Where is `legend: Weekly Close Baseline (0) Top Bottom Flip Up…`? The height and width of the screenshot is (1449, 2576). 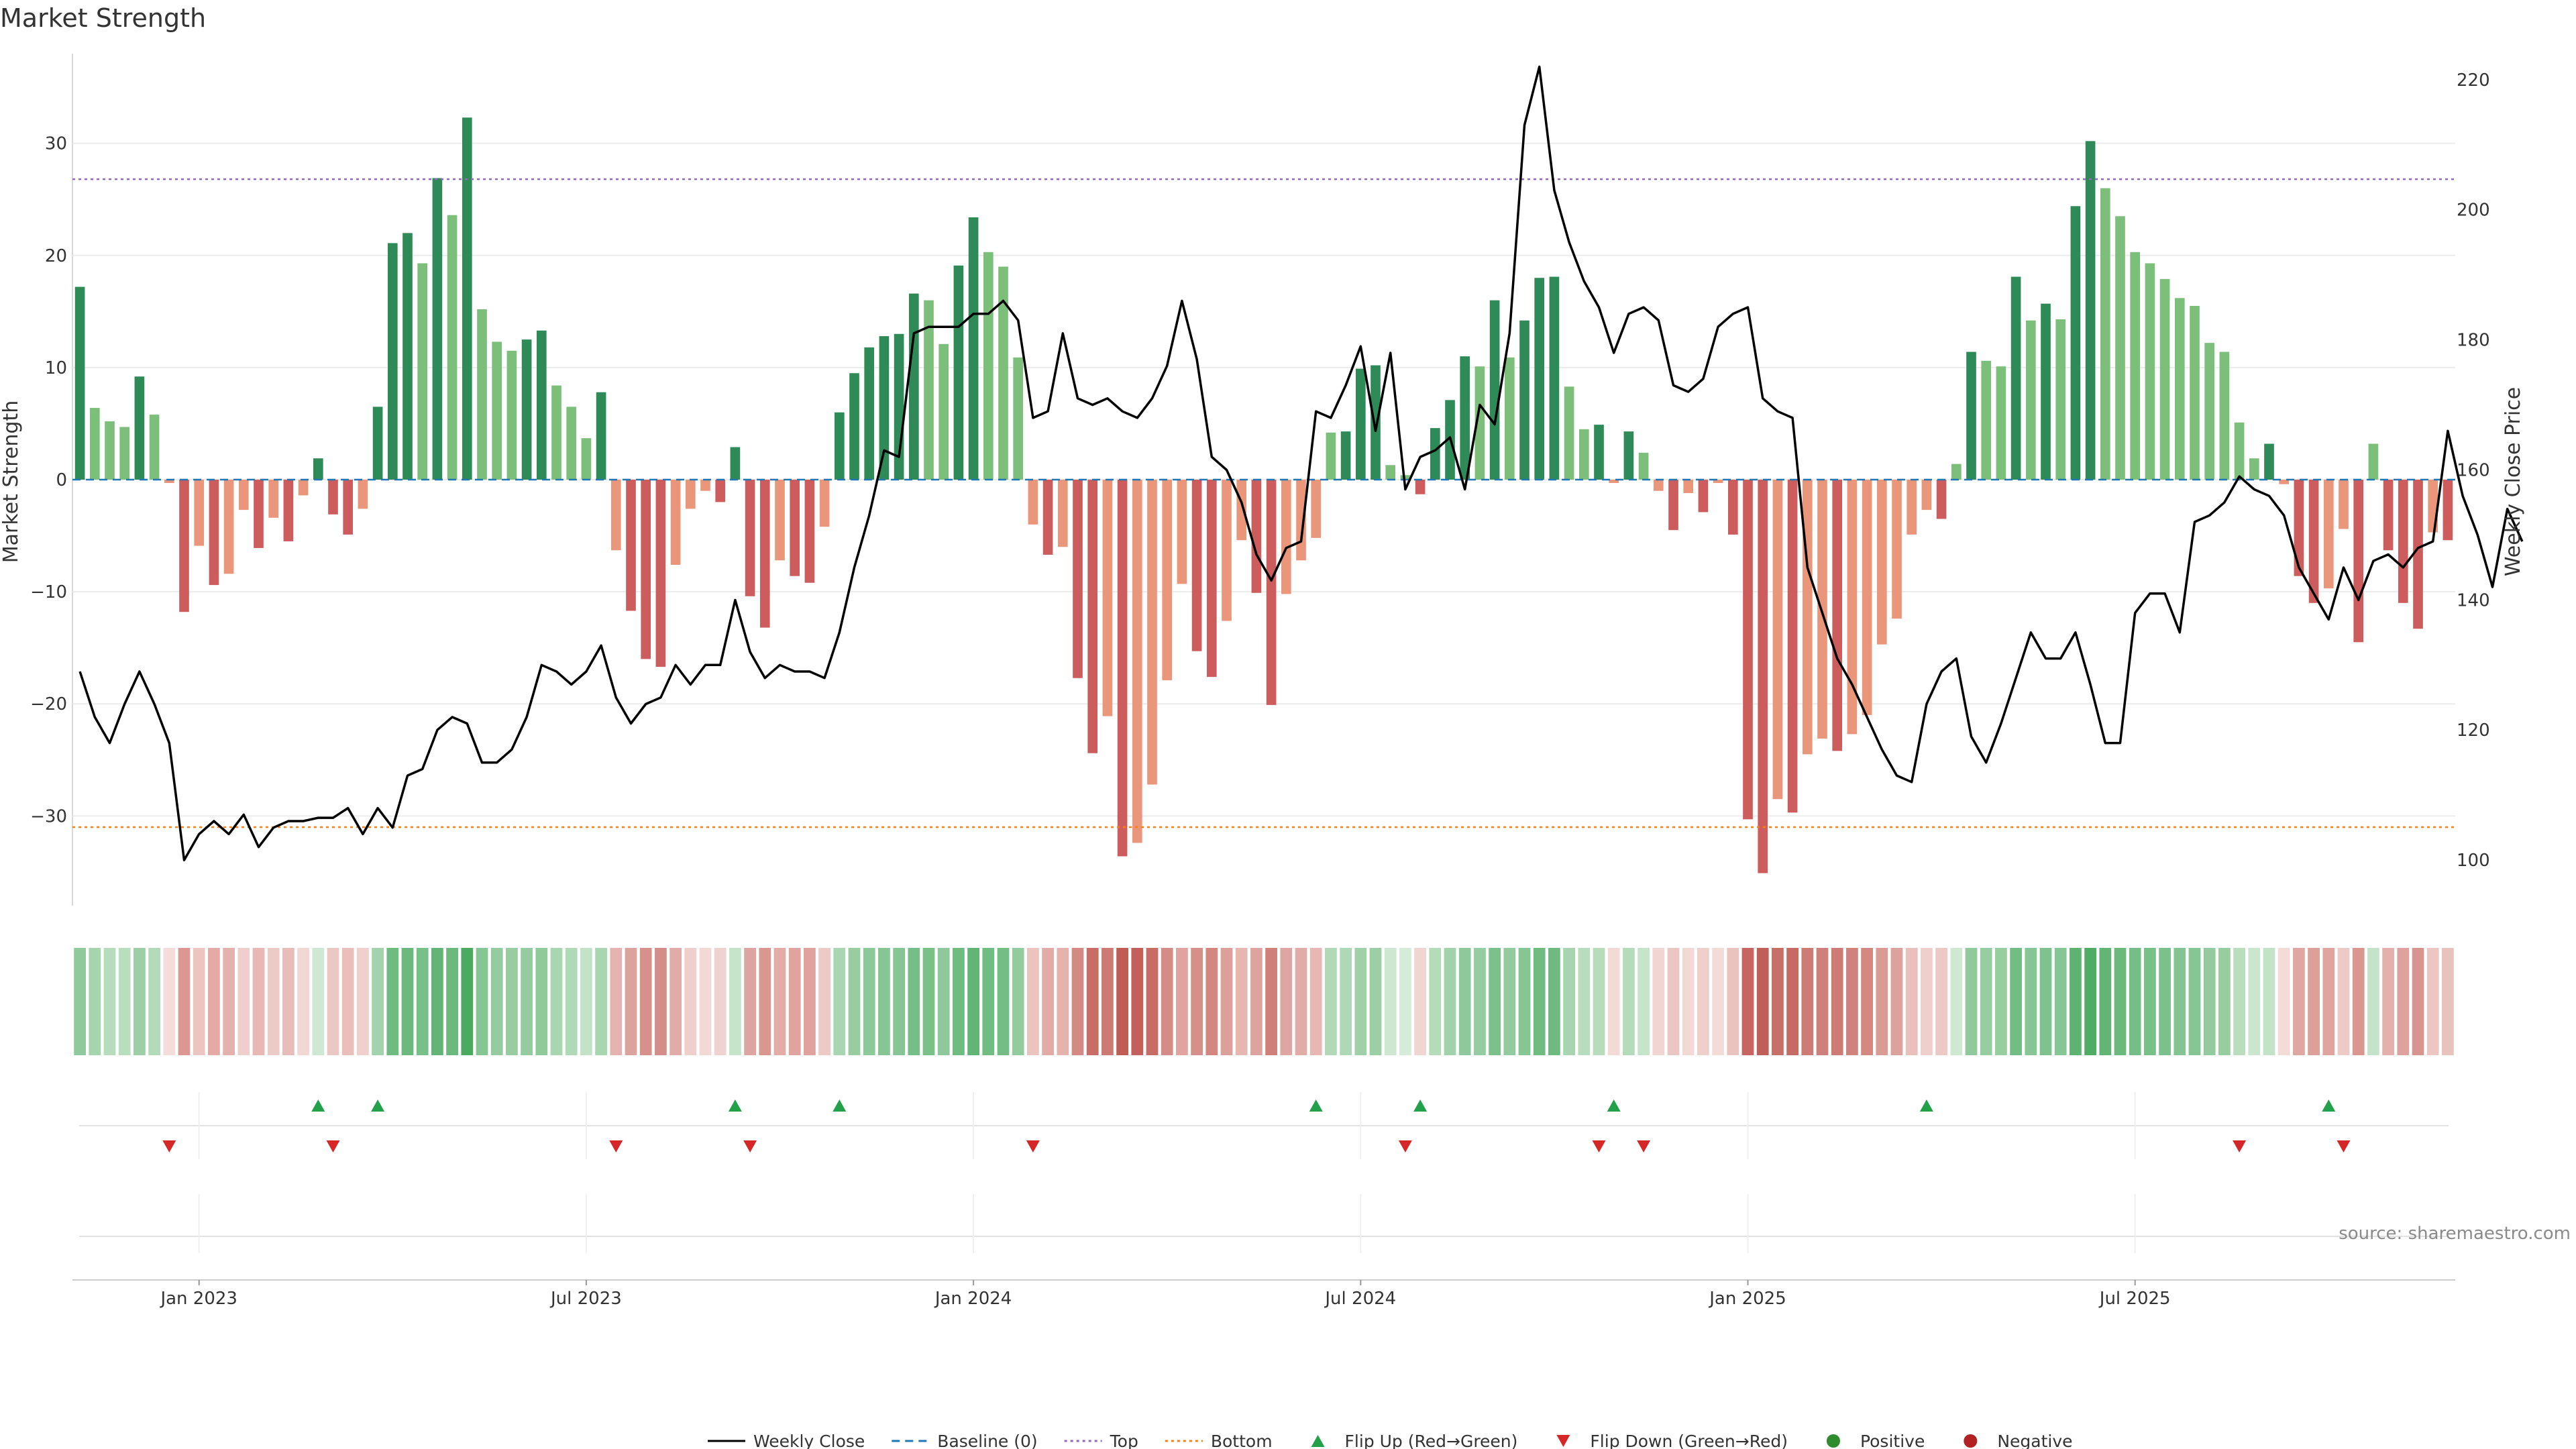
legend: Weekly Close Baseline (0) Top Bottom Flip Up… is located at coordinates (1390, 1440).